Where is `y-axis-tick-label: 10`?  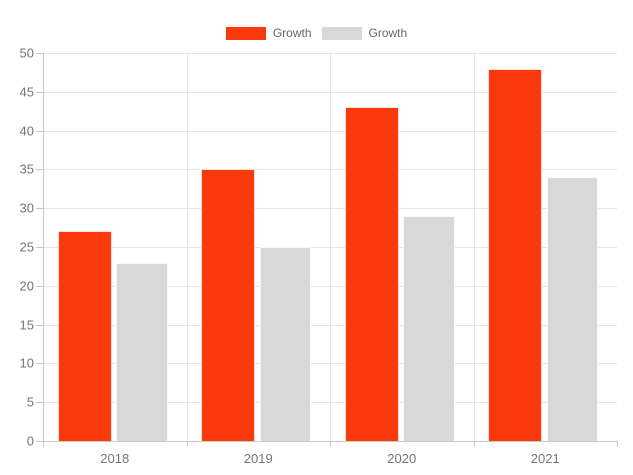
y-axis-tick-label: 10 is located at coordinates (26, 363).